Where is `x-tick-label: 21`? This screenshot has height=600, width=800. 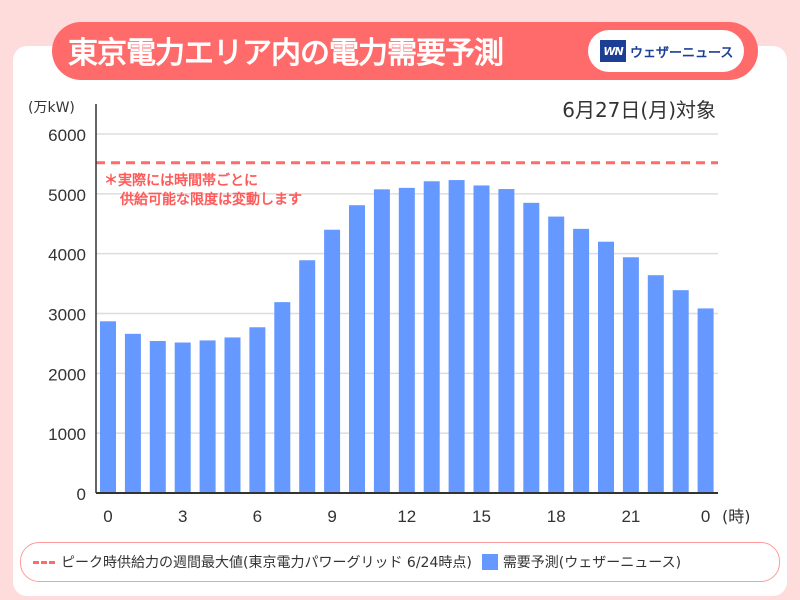
x-tick-label: 21 is located at coordinates (630, 516).